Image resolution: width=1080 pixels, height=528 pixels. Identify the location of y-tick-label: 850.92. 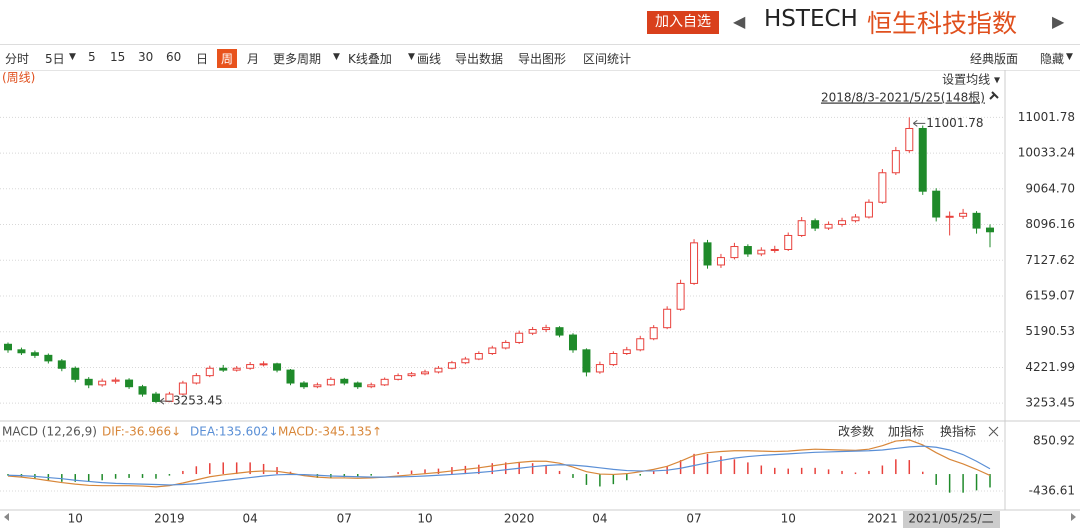
(1054, 441).